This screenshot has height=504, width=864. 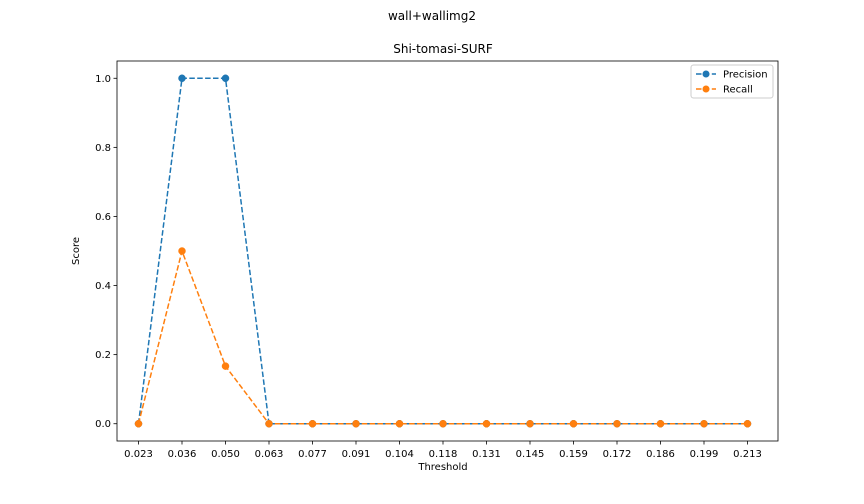 I want to click on chart-suptitle: wall+wallimg2, so click(x=432, y=16).